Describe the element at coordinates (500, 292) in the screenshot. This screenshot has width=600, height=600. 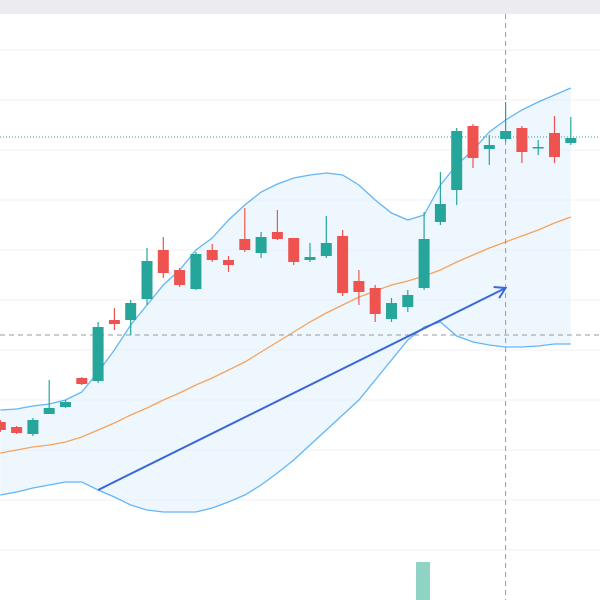
I see `trend-arrowhead` at that location.